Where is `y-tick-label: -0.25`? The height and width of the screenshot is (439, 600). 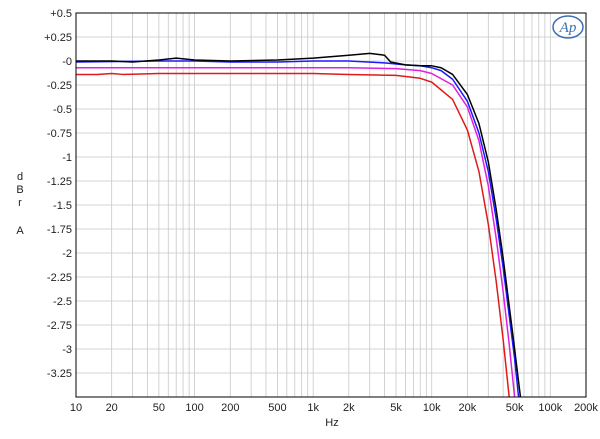 y-tick-label: -0.25 is located at coordinates (59, 86).